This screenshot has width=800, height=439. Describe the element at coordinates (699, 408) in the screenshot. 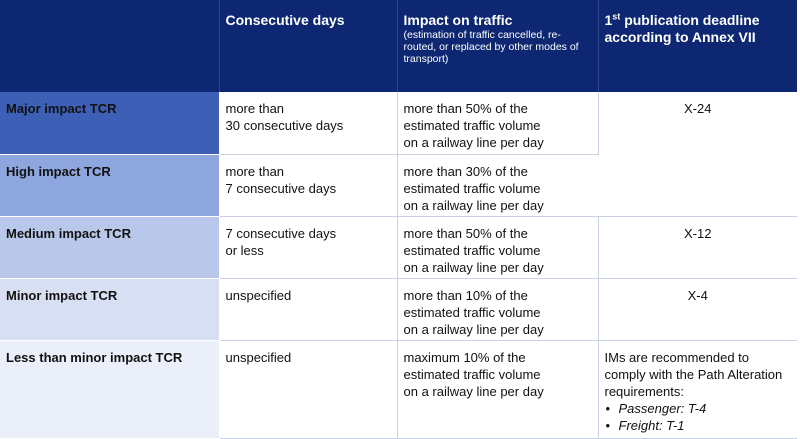

I see `list-item: Passenger: T-4` at that location.